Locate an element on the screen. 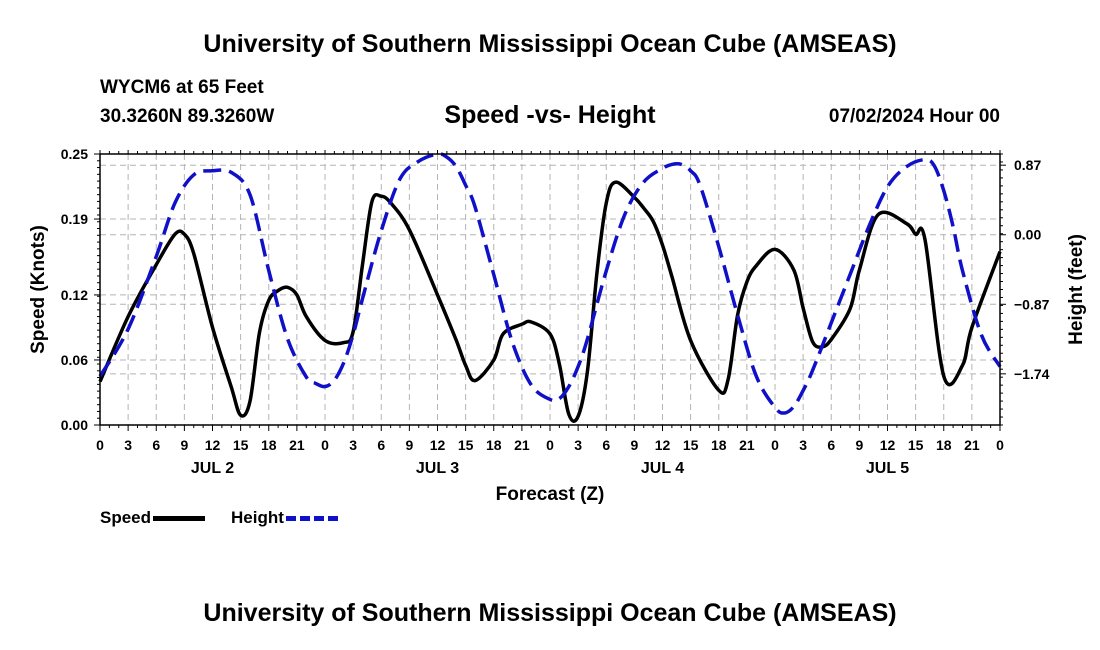  x-axis-title: Forecast (Z) is located at coordinates (550, 494).